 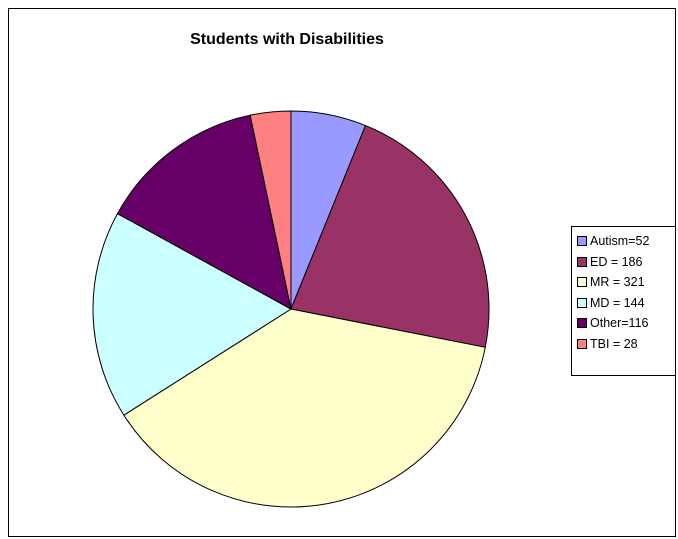 I want to click on legend-label: Autism=52, so click(x=620, y=241).